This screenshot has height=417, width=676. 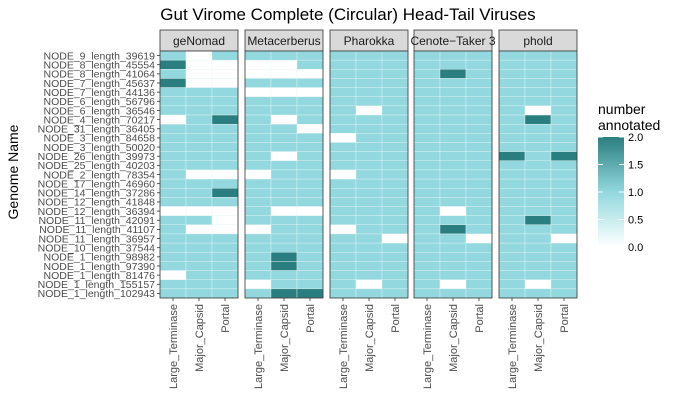 I want to click on y-tick-label: NODE_8_length_41064, so click(x=99, y=75).